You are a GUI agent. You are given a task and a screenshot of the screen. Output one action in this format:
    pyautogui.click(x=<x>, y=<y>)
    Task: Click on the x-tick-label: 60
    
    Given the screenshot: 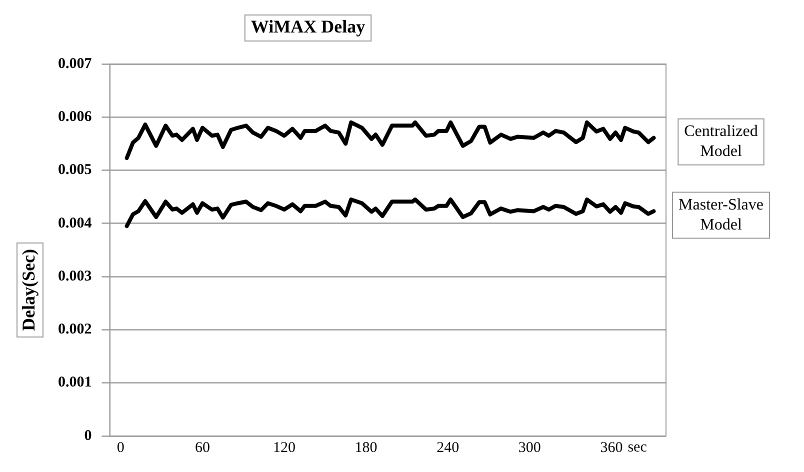 What is the action you would take?
    pyautogui.click(x=202, y=448)
    